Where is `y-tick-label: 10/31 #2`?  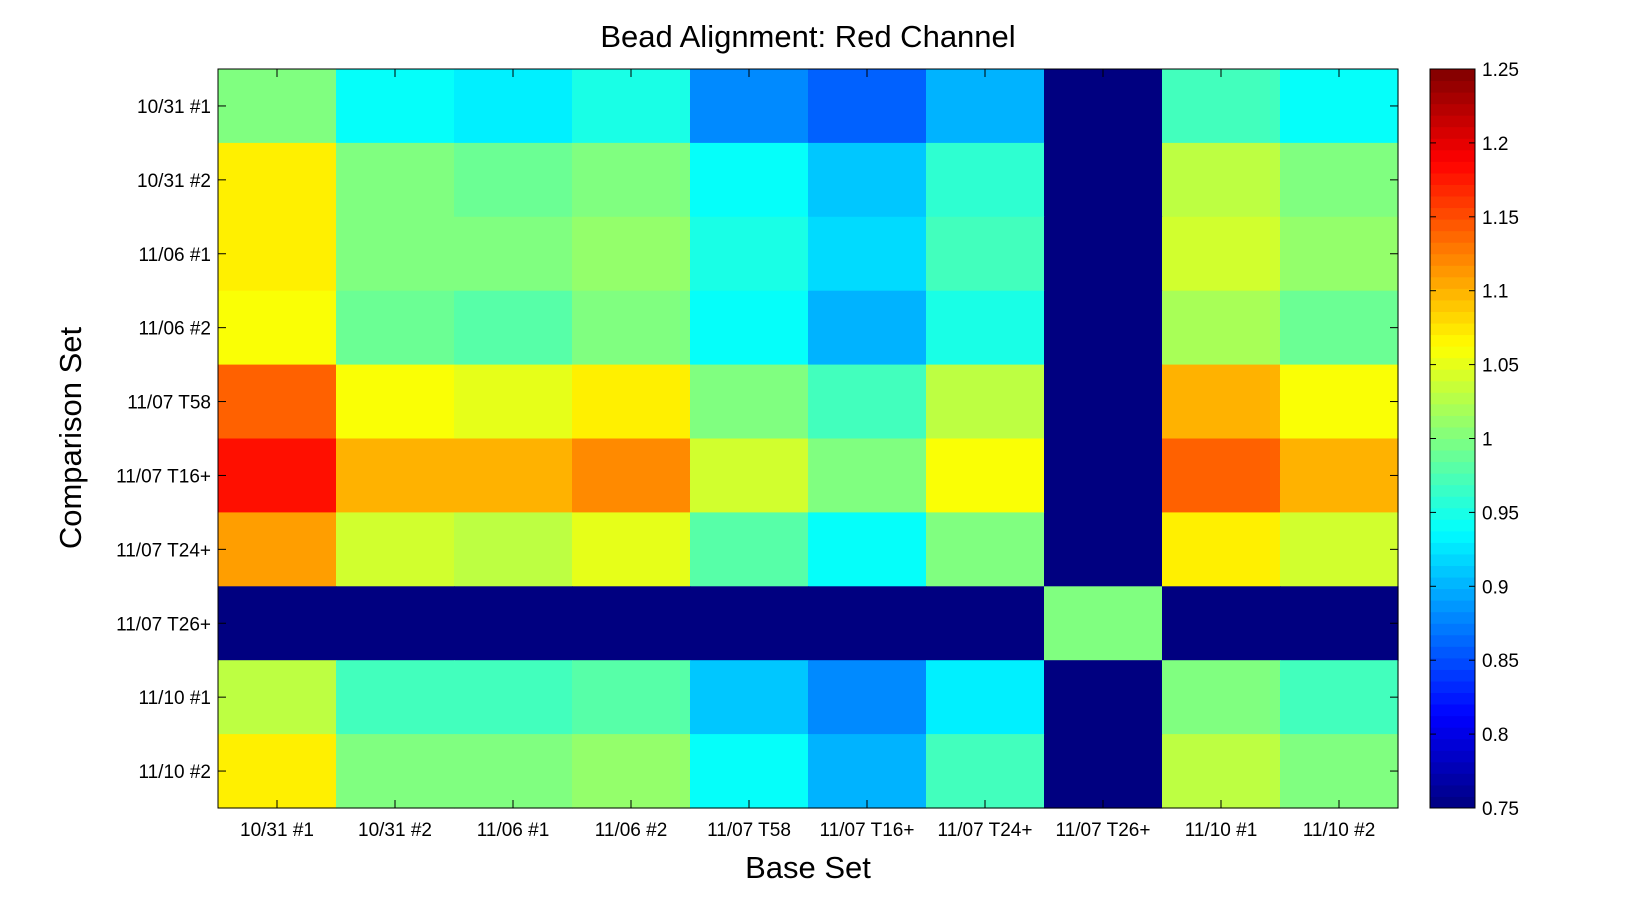
y-tick-label: 10/31 #2 is located at coordinates (174, 181).